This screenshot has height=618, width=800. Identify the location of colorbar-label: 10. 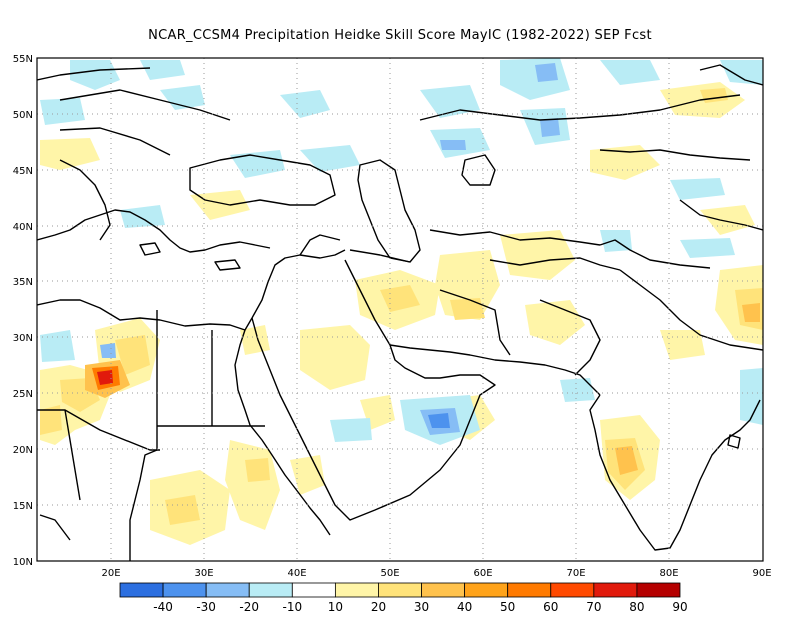
(335, 607).